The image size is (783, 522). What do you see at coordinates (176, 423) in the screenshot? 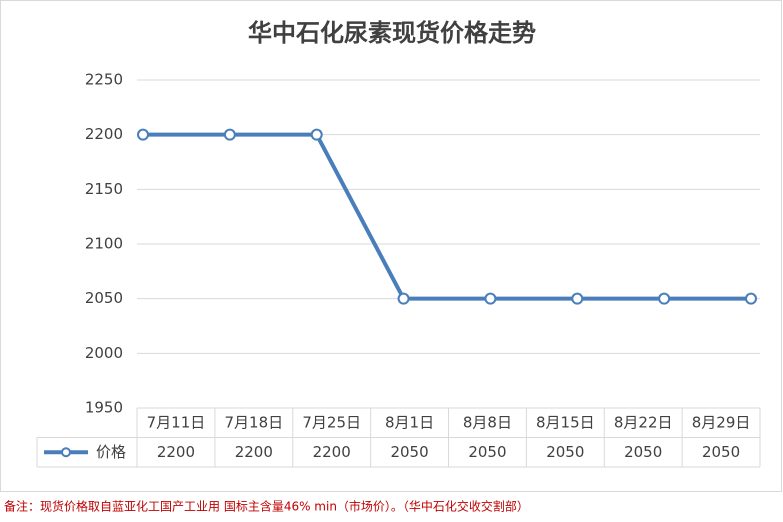
I see `x-tick-label: 7月11日` at bounding box center [176, 423].